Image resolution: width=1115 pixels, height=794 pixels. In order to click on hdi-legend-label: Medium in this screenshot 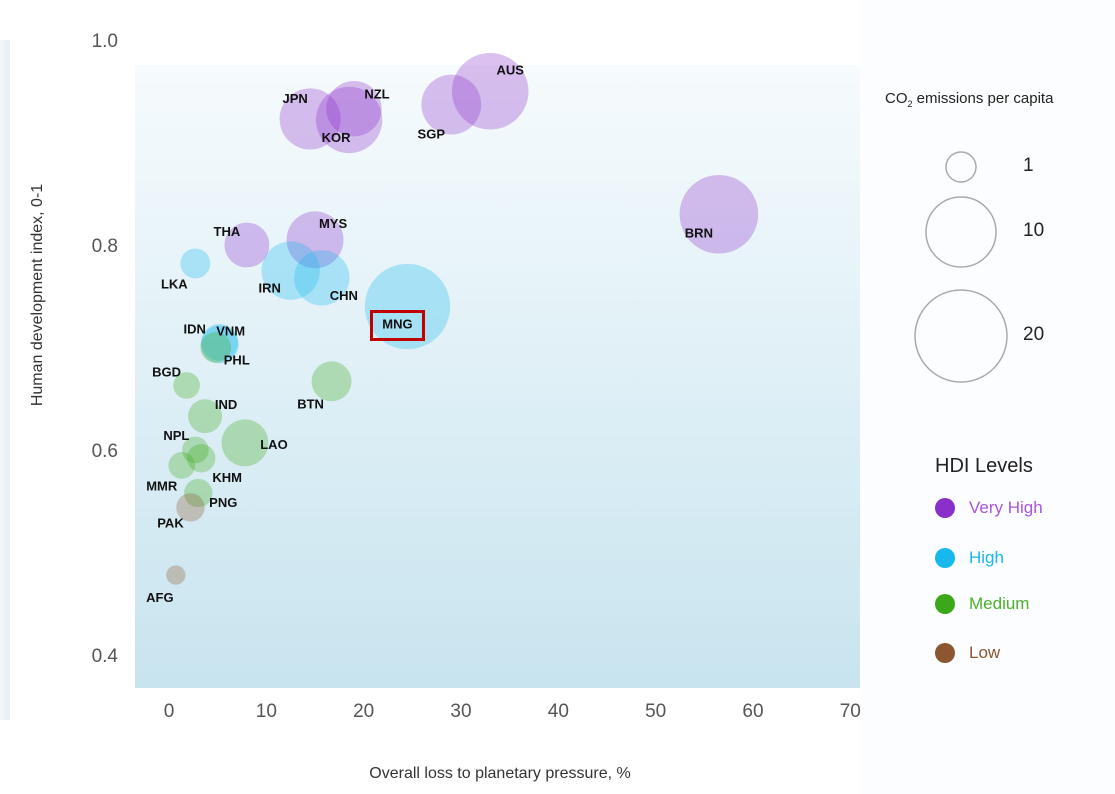, I will do `click(999, 603)`.